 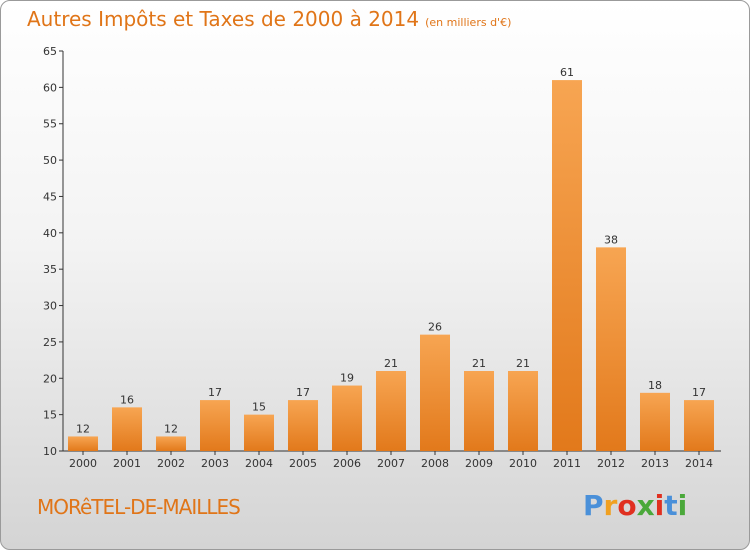 I want to click on x-tick-label: 2003, so click(x=215, y=463).